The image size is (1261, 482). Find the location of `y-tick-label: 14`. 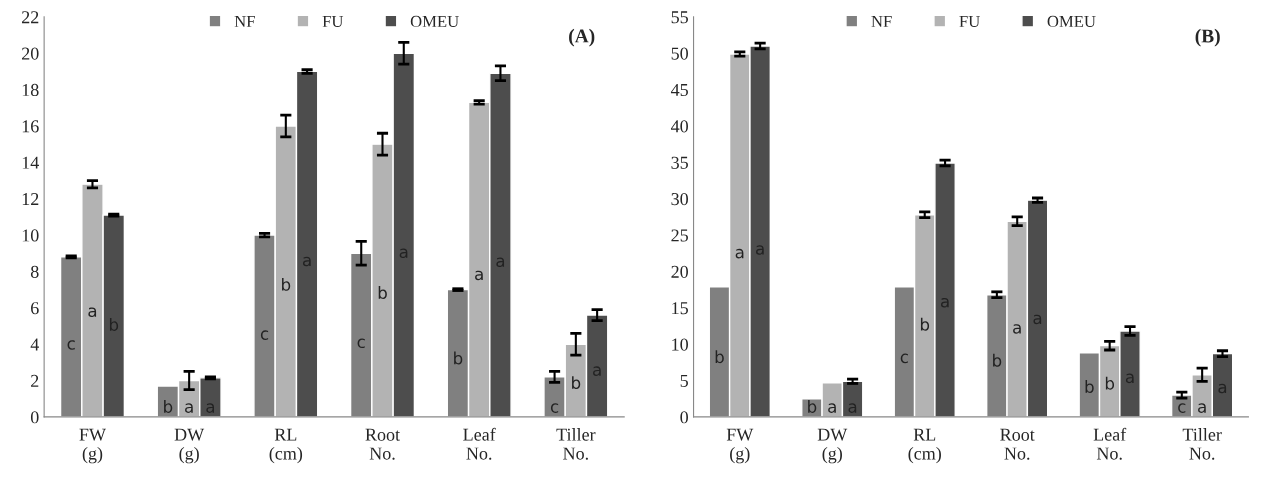

y-tick-label: 14 is located at coordinates (30, 162).